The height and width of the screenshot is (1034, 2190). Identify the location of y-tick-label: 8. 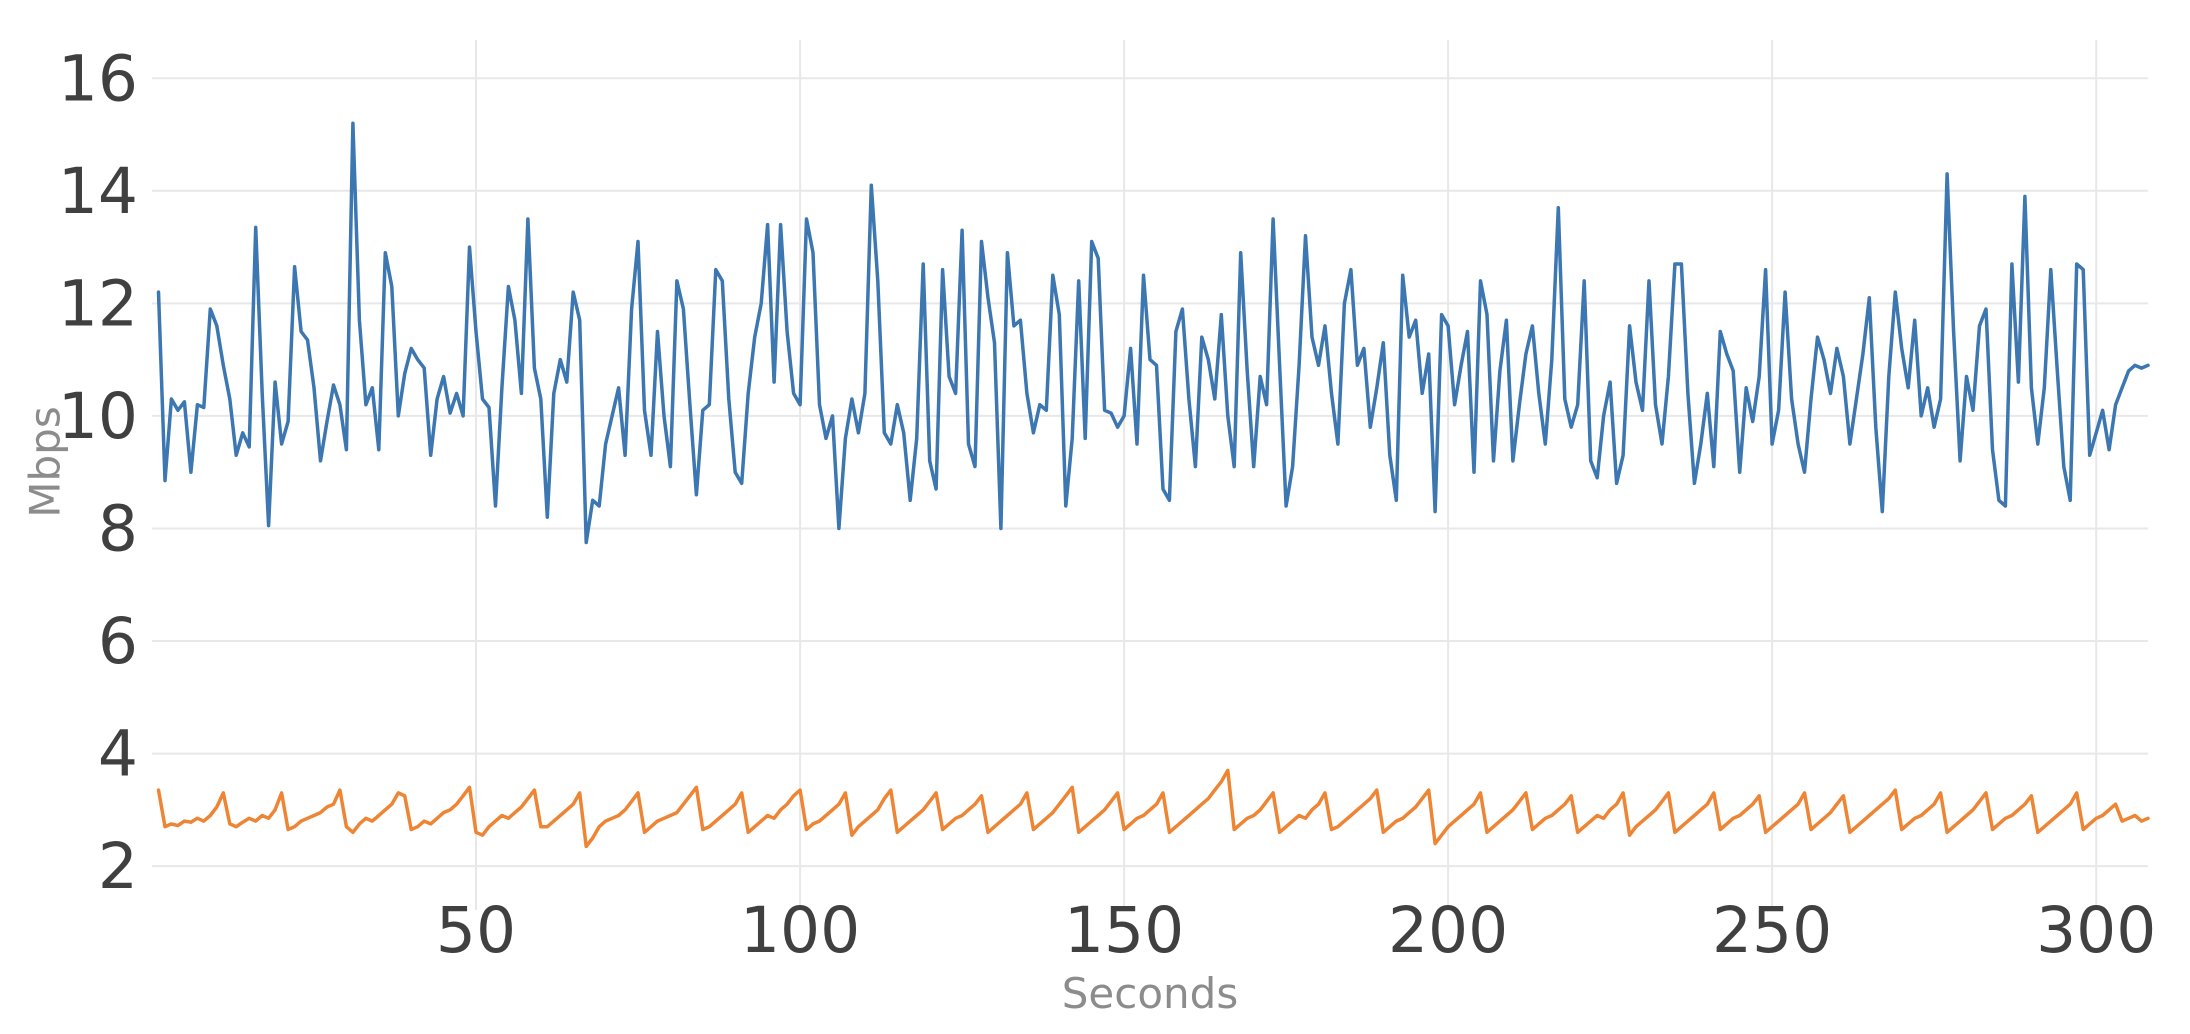
(118, 529).